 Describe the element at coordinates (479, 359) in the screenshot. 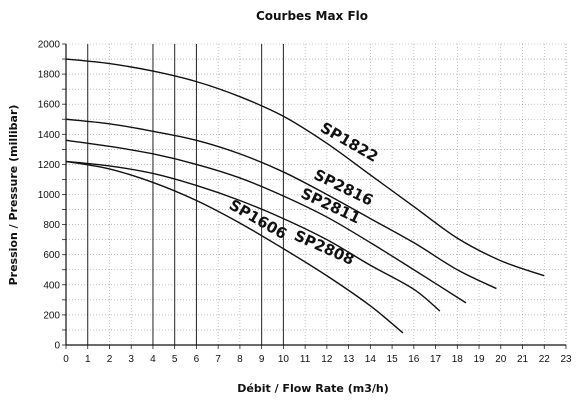

I see `x-tick-label: 19` at that location.